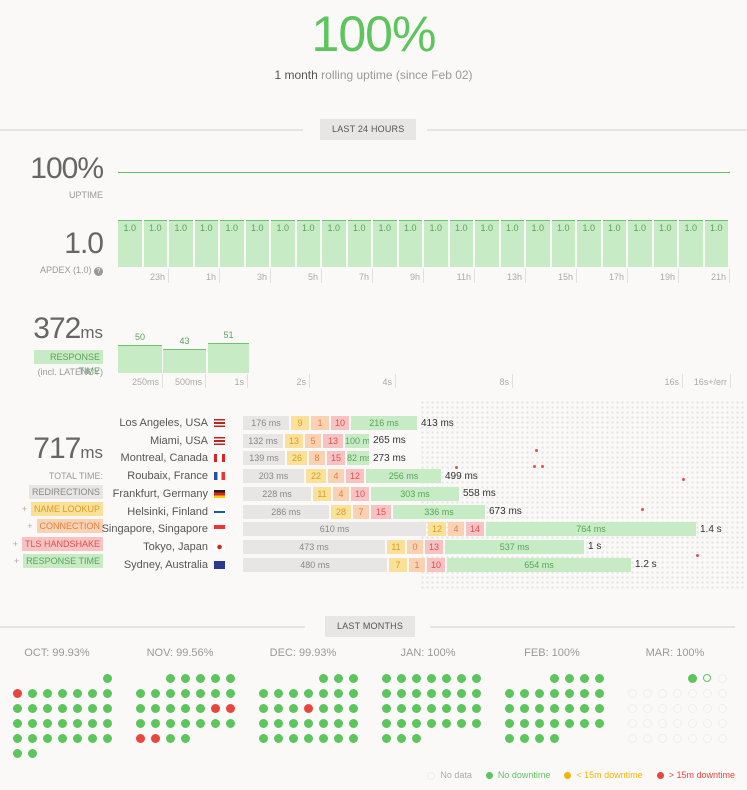 Image resolution: width=747 pixels, height=790 pixels. I want to click on waterfall-row: 480 ms 7 1 10 654 ms 1.2 s, so click(450, 564).